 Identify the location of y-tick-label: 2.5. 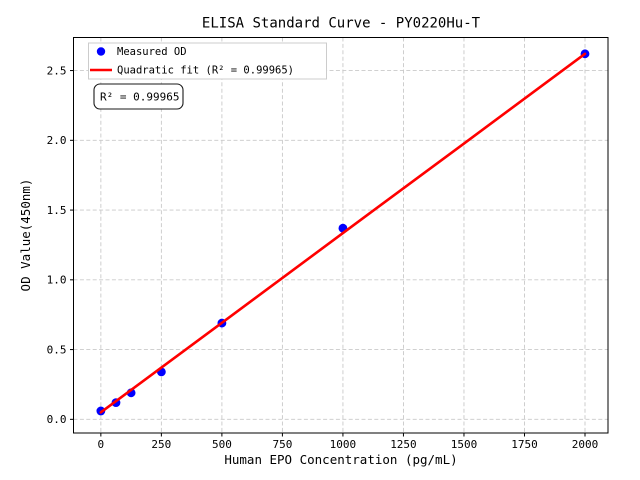
(57, 70).